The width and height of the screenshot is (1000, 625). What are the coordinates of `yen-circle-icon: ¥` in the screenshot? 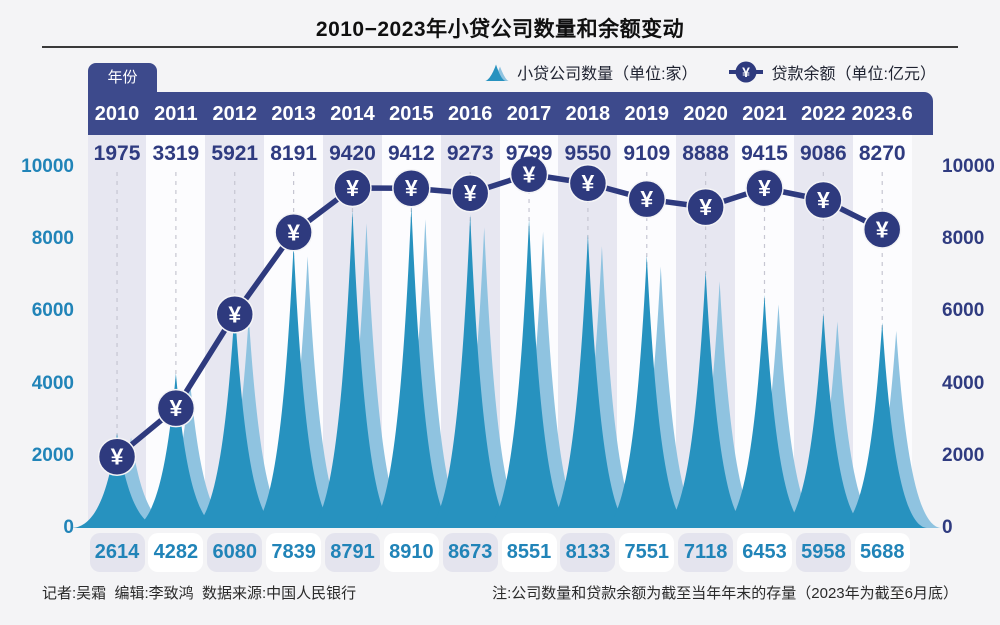 It's located at (745, 72).